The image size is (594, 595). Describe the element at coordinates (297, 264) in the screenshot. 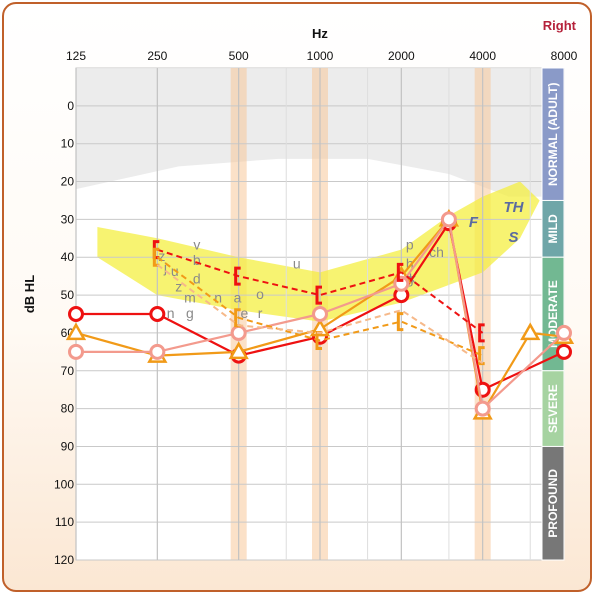

I see `speech-sound-letter: u` at that location.